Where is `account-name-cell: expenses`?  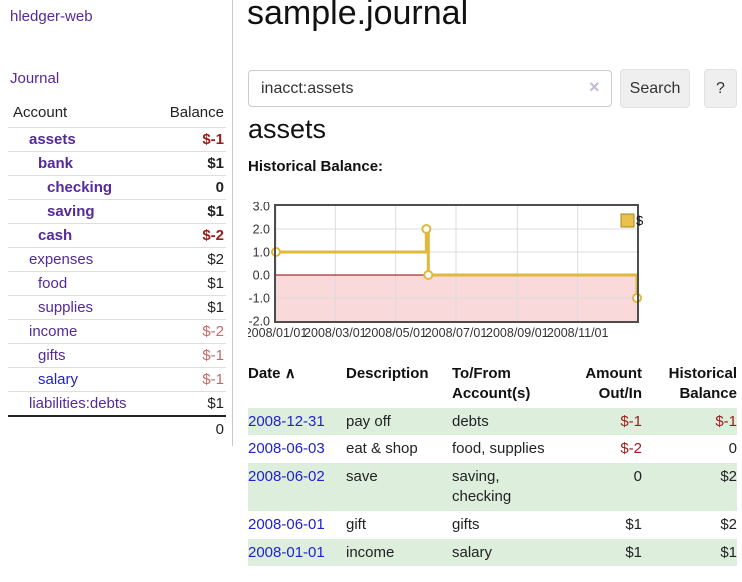 account-name-cell: expenses is located at coordinates (80, 260).